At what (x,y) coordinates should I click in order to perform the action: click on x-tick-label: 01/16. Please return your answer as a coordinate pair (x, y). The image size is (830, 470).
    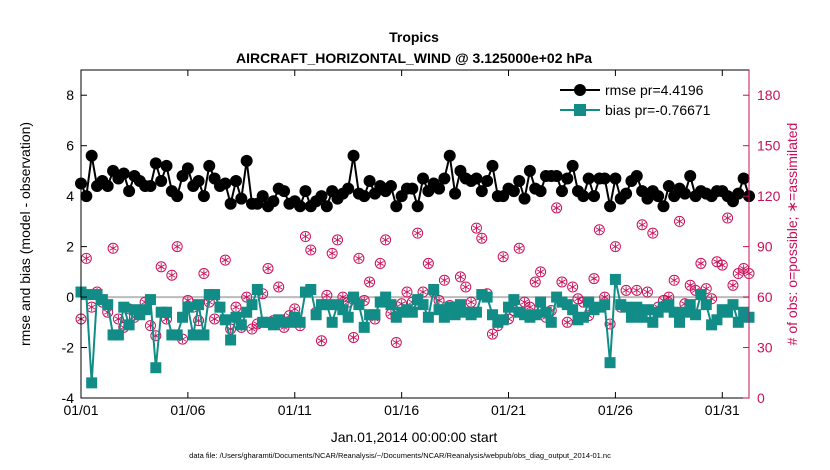
    Looking at the image, I should click on (401, 410).